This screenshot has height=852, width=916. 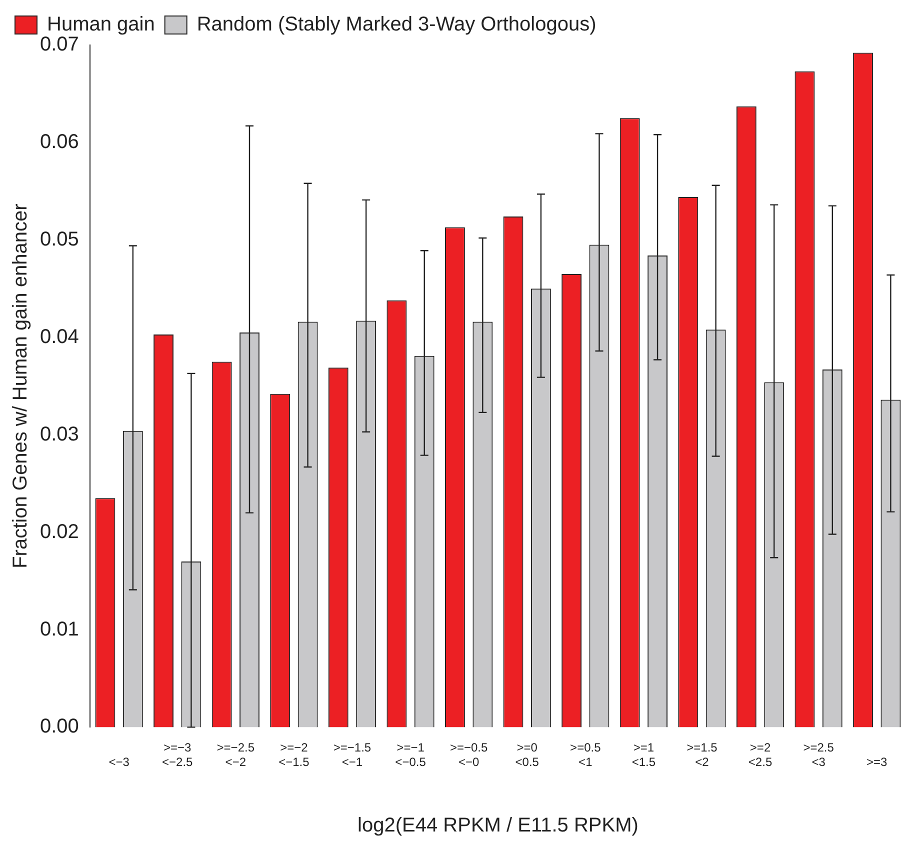 What do you see at coordinates (59, 629) in the screenshot?
I see `y-tick-label: 0.01` at bounding box center [59, 629].